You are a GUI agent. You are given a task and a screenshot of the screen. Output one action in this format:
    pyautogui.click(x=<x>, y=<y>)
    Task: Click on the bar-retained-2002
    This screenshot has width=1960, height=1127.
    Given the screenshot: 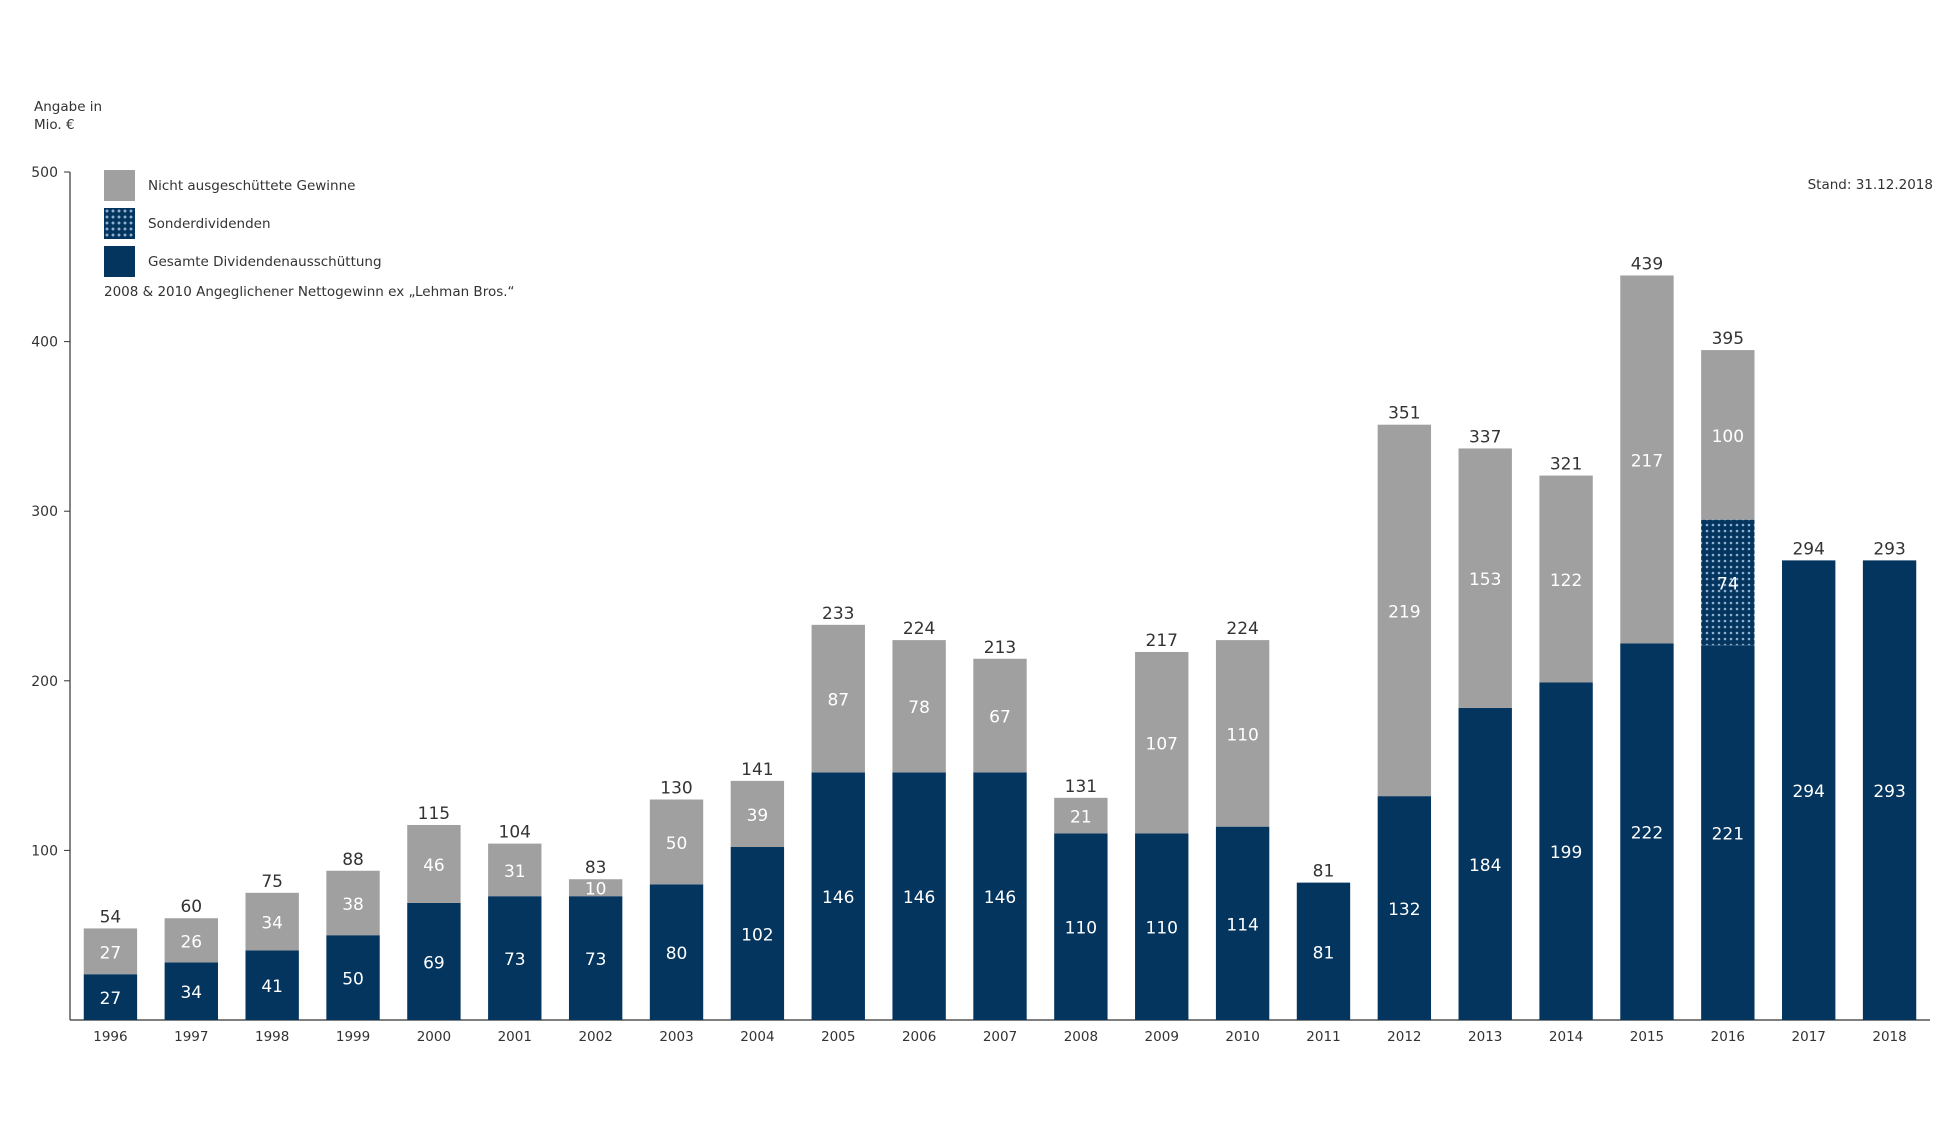 What is the action you would take?
    pyautogui.click(x=595, y=888)
    